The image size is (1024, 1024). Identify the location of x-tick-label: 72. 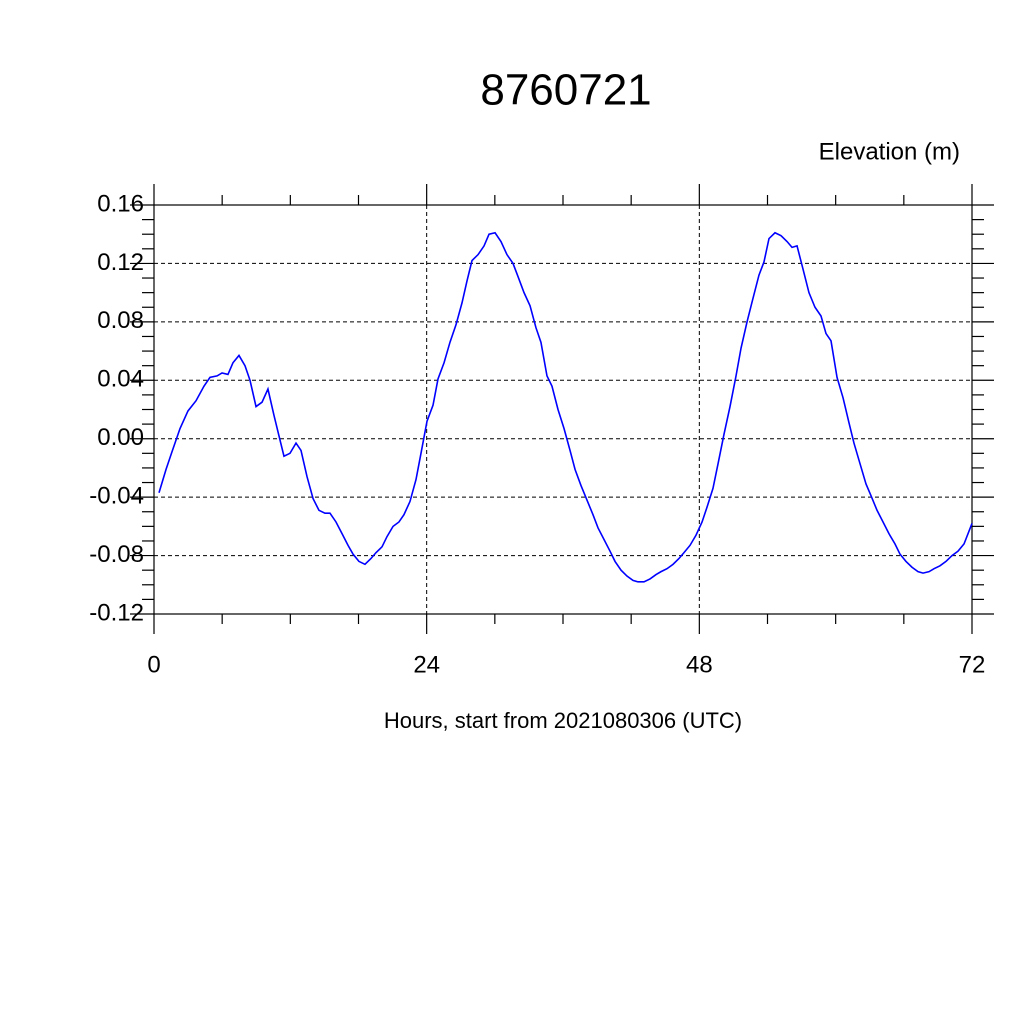
(972, 664).